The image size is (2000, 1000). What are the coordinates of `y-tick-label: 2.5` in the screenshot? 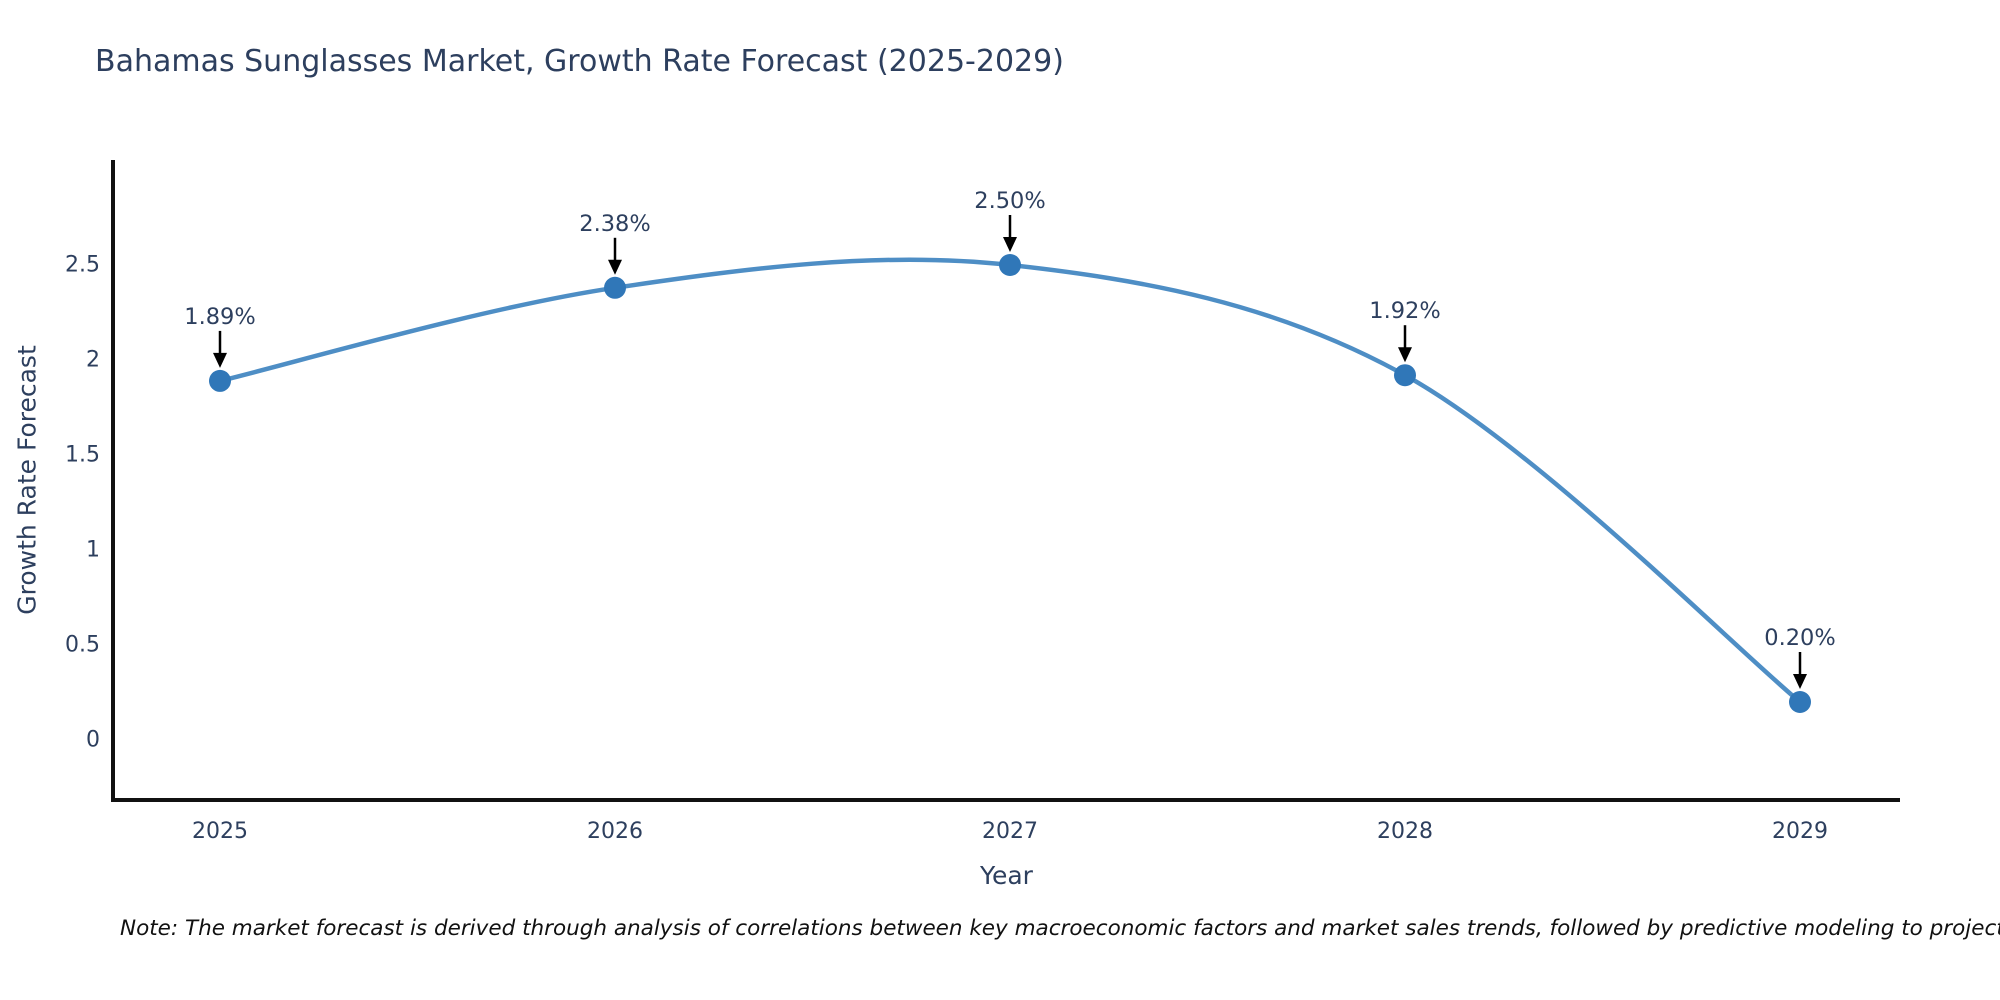 It's located at (82, 265).